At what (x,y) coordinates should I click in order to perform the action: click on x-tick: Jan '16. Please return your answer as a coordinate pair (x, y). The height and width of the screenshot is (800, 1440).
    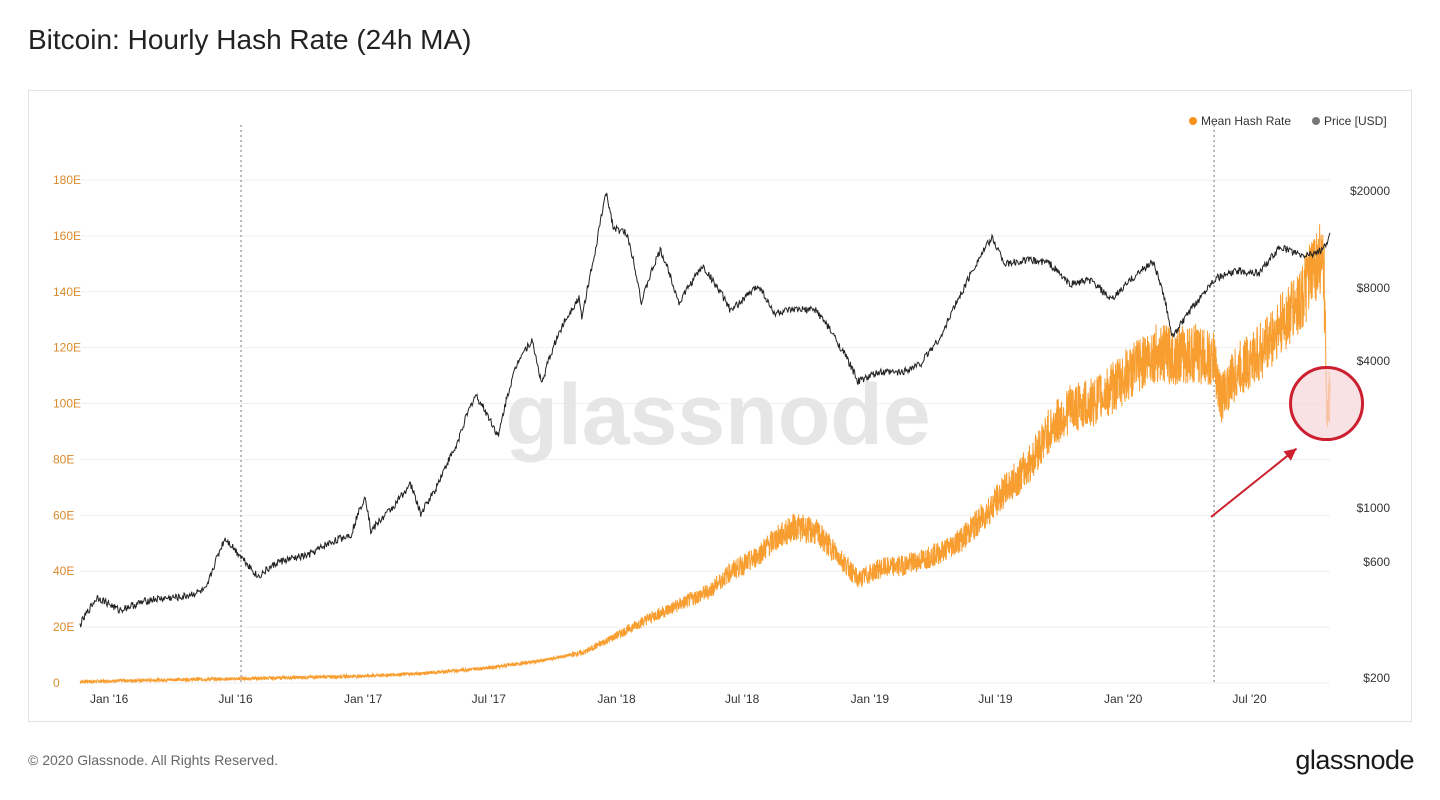
    Looking at the image, I should click on (109, 699).